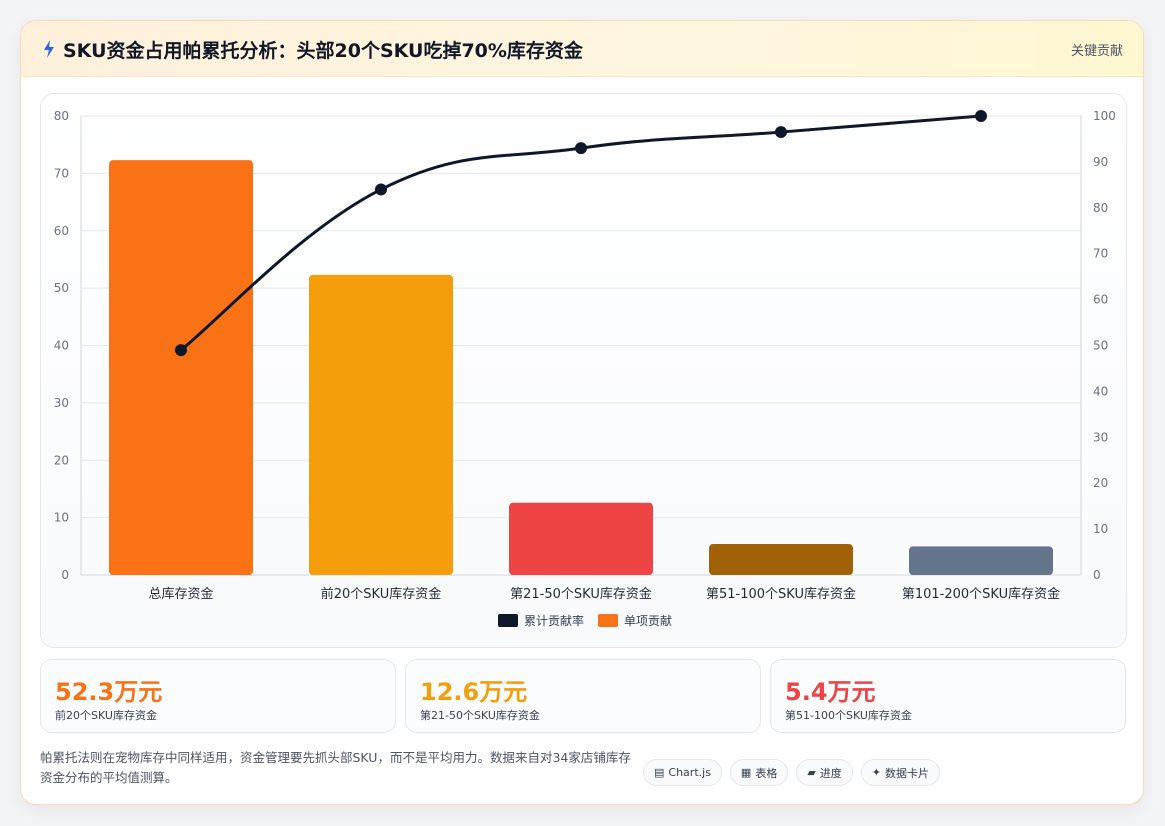  I want to click on key-contribution-tag: 关键贡献, so click(1096, 51).